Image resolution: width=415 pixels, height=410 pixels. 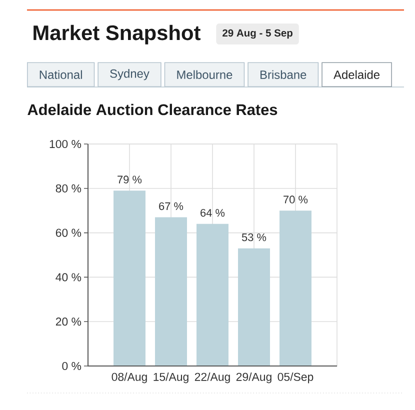 I want to click on text: Brisbane, so click(x=283, y=74).